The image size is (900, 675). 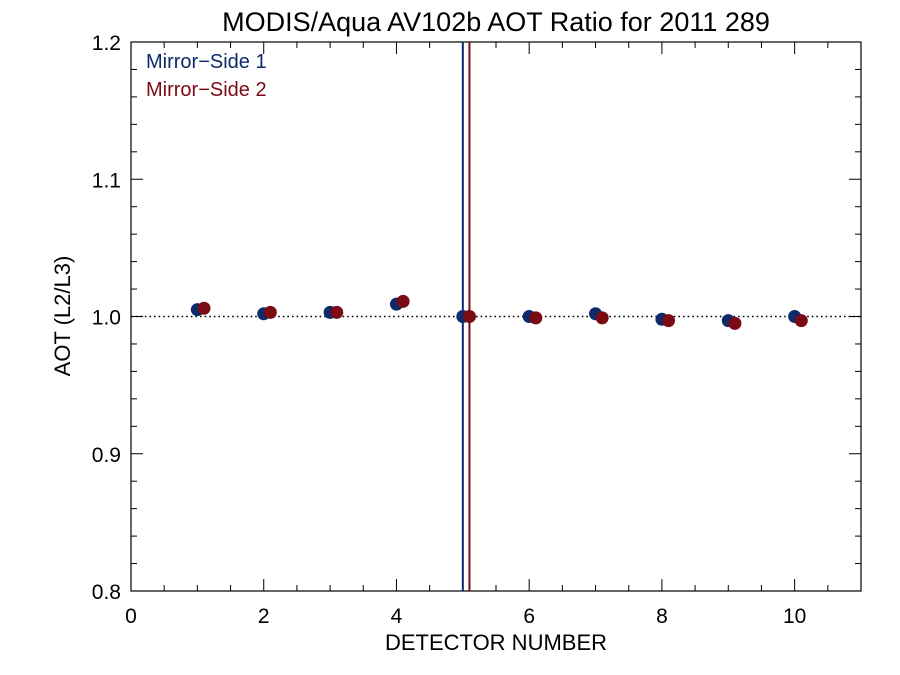 I want to click on x-axis-label: DETECTOR NUMBER, so click(x=496, y=642).